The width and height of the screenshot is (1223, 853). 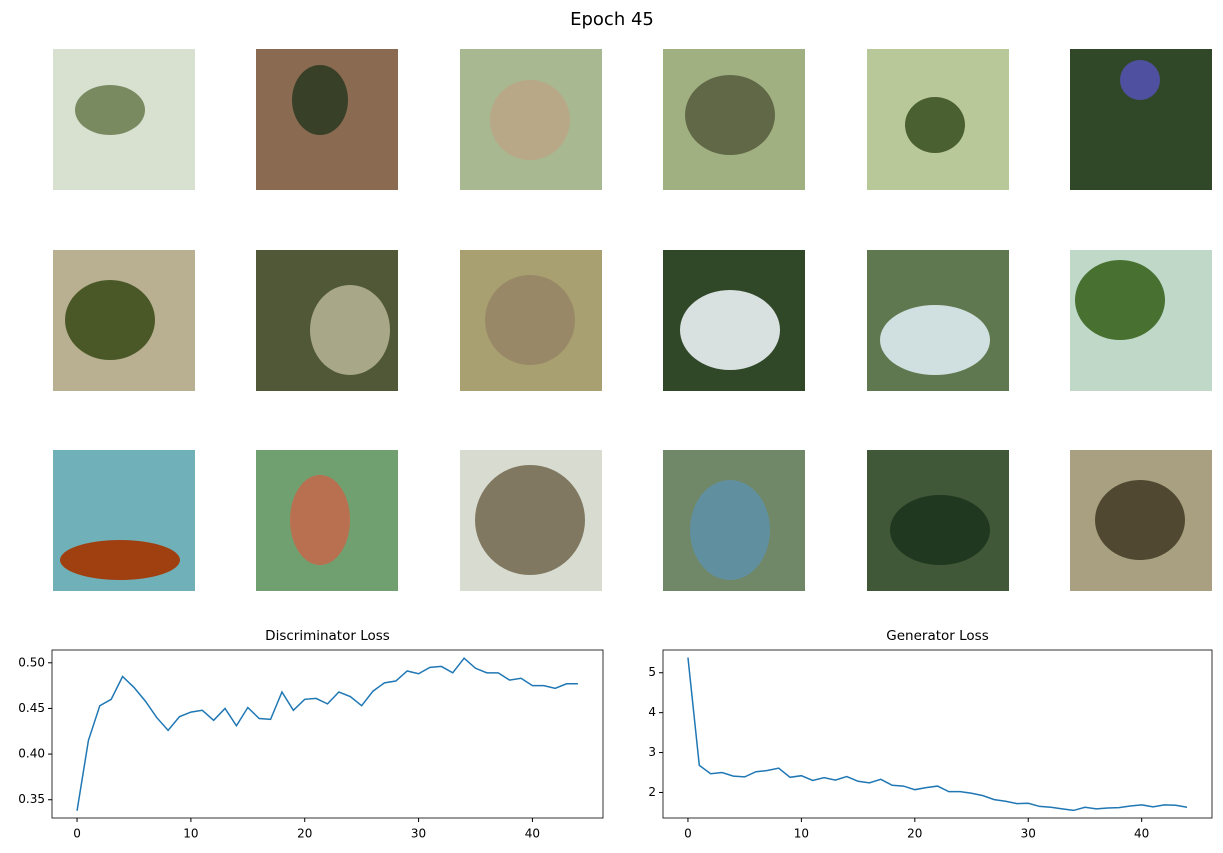 I want to click on chart-title: Discriminator Loss, so click(x=327, y=636).